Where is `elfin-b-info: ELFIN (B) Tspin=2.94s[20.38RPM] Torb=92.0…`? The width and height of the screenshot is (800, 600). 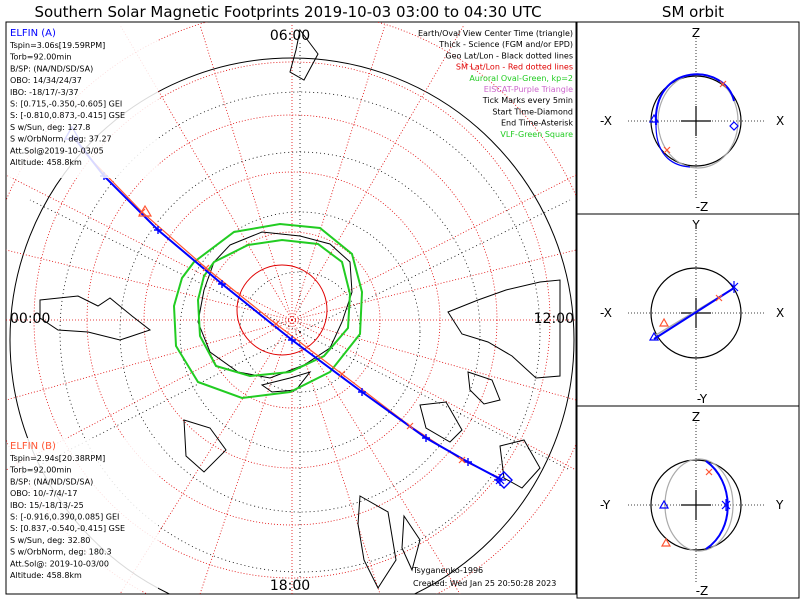
elfin-b-info: ELFIN (B) Tspin=2.94s[20.38RPM] Torb=92.0… is located at coordinates (83, 514).